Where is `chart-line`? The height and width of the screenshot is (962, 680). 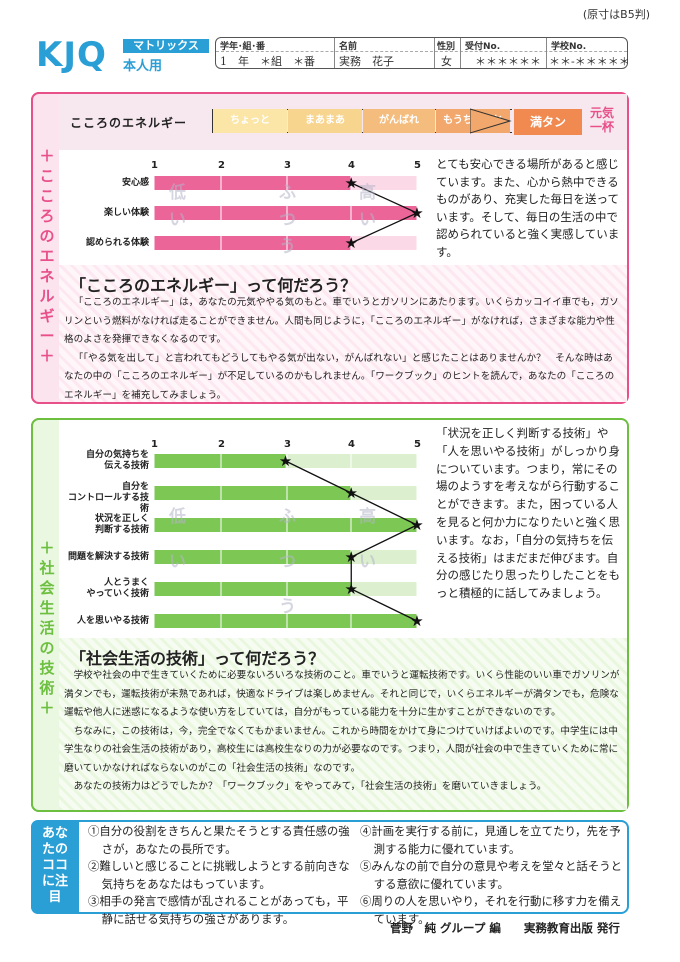 chart-line is located at coordinates (384, 213).